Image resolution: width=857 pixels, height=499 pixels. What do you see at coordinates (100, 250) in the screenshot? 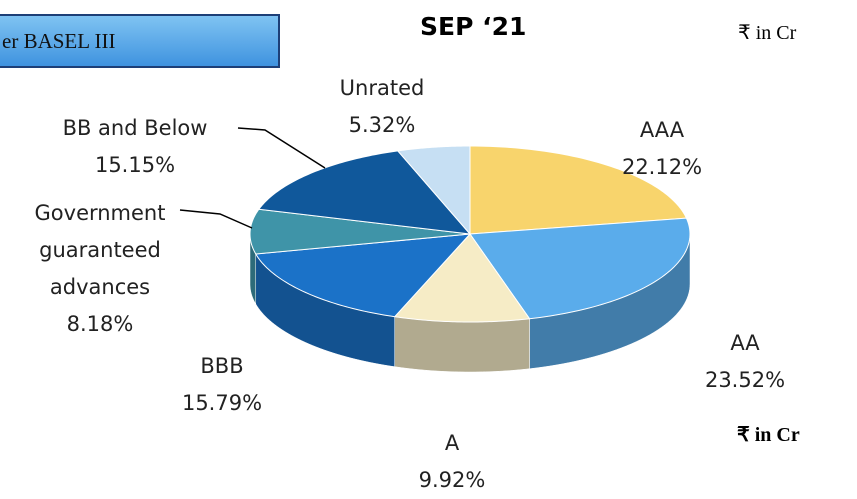
I see `category-label: Government guaranteed advances` at bounding box center [100, 250].